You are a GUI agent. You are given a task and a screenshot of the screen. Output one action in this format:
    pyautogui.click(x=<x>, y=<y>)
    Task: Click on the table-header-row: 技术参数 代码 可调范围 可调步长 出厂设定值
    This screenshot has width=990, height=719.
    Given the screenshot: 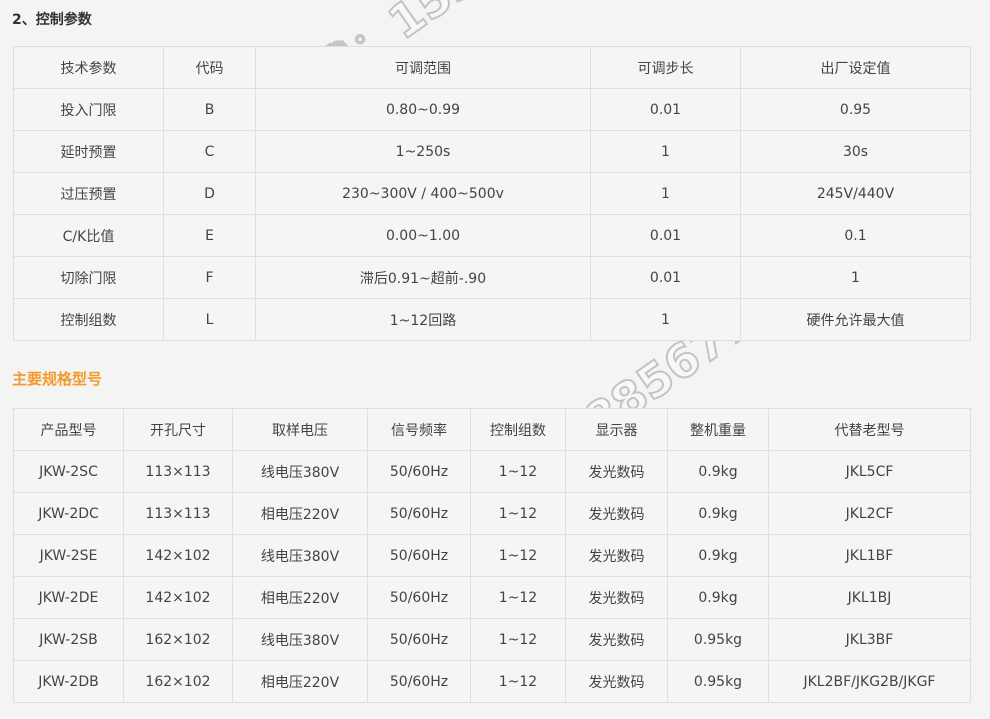 What is the action you would take?
    pyautogui.click(x=492, y=67)
    